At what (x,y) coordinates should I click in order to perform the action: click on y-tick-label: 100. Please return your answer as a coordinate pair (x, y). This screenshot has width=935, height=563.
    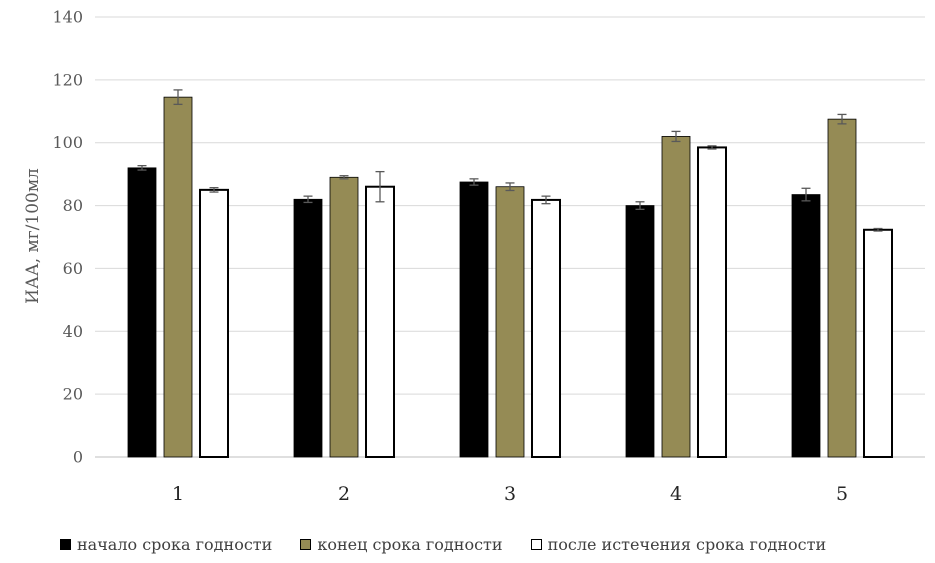
    Looking at the image, I should click on (67, 142).